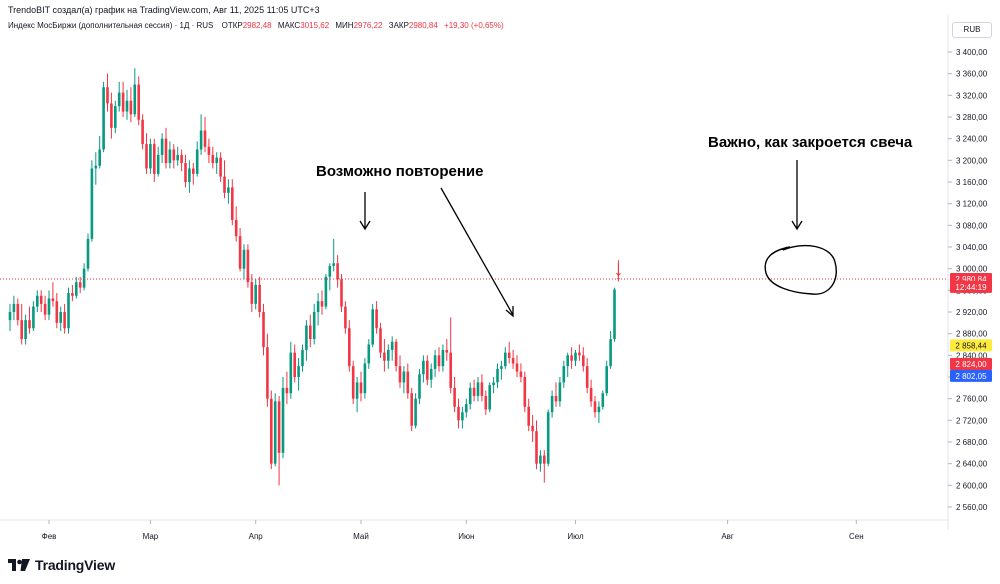 This screenshot has width=1000, height=584. I want to click on x-tick-label: Мар, so click(151, 536).